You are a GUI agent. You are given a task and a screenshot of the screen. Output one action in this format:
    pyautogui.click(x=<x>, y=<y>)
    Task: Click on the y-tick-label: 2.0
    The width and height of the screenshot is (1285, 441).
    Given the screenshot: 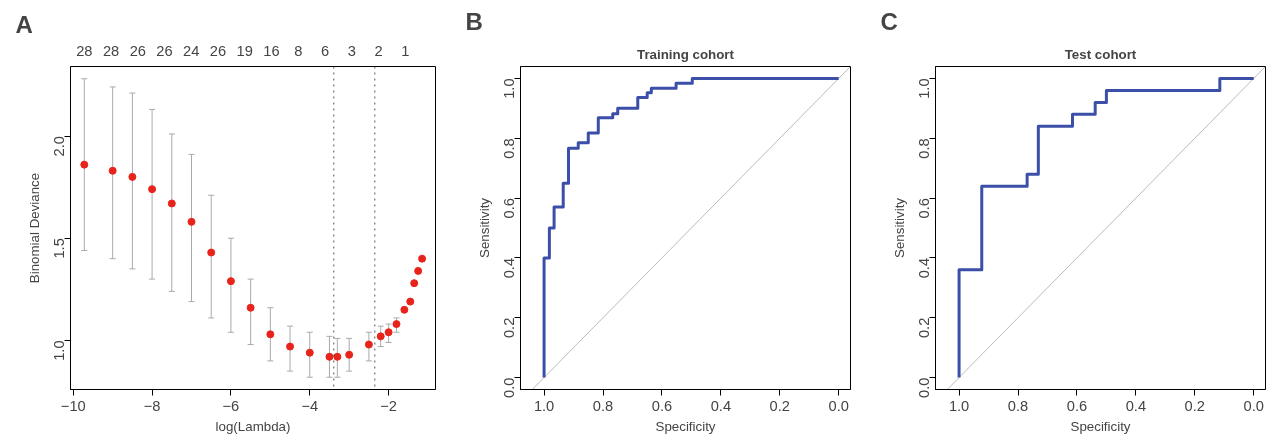 What is the action you would take?
    pyautogui.click(x=59, y=146)
    